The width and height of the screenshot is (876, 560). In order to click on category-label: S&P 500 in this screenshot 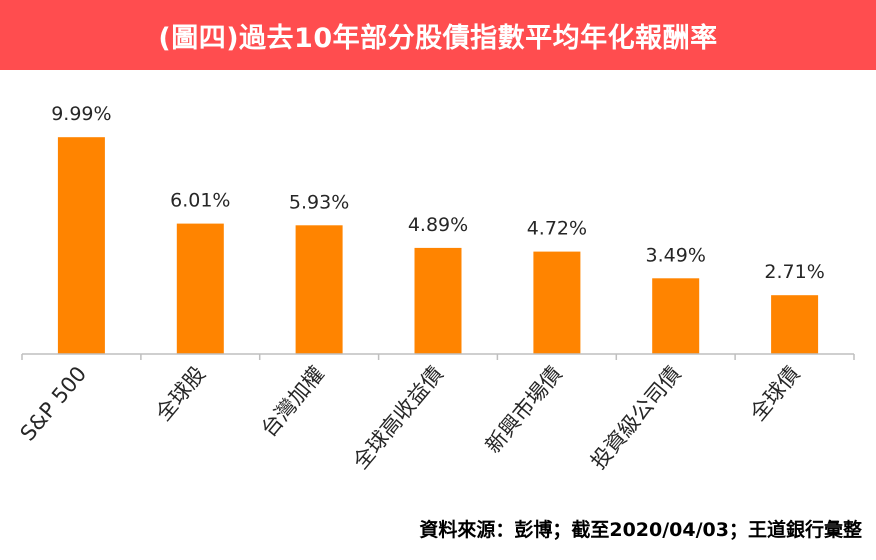, I will do `click(54, 404)`.